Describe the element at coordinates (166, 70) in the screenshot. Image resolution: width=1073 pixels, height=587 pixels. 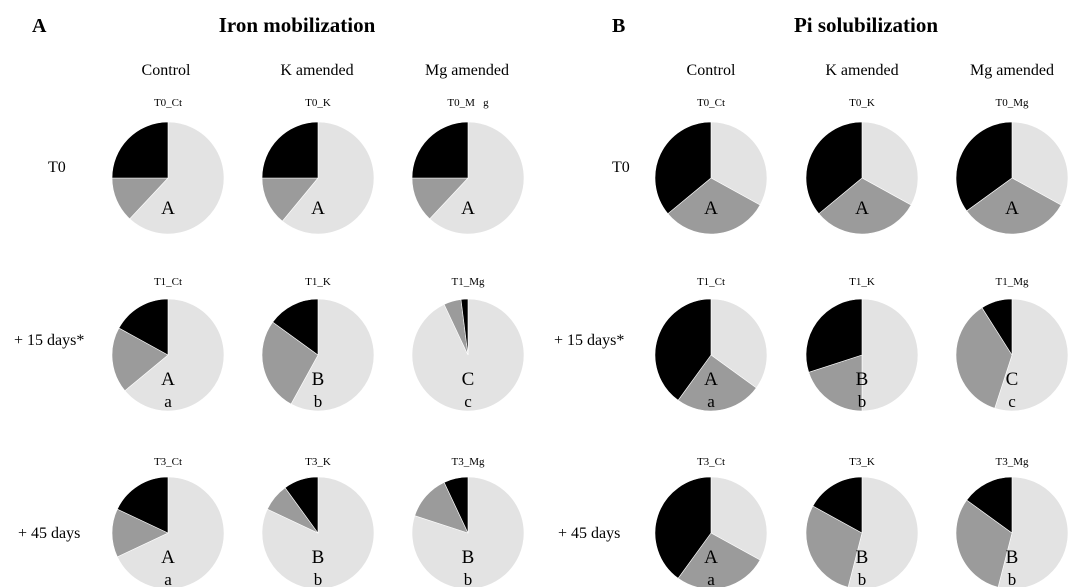
I see `panel-a-col-control: Control` at that location.